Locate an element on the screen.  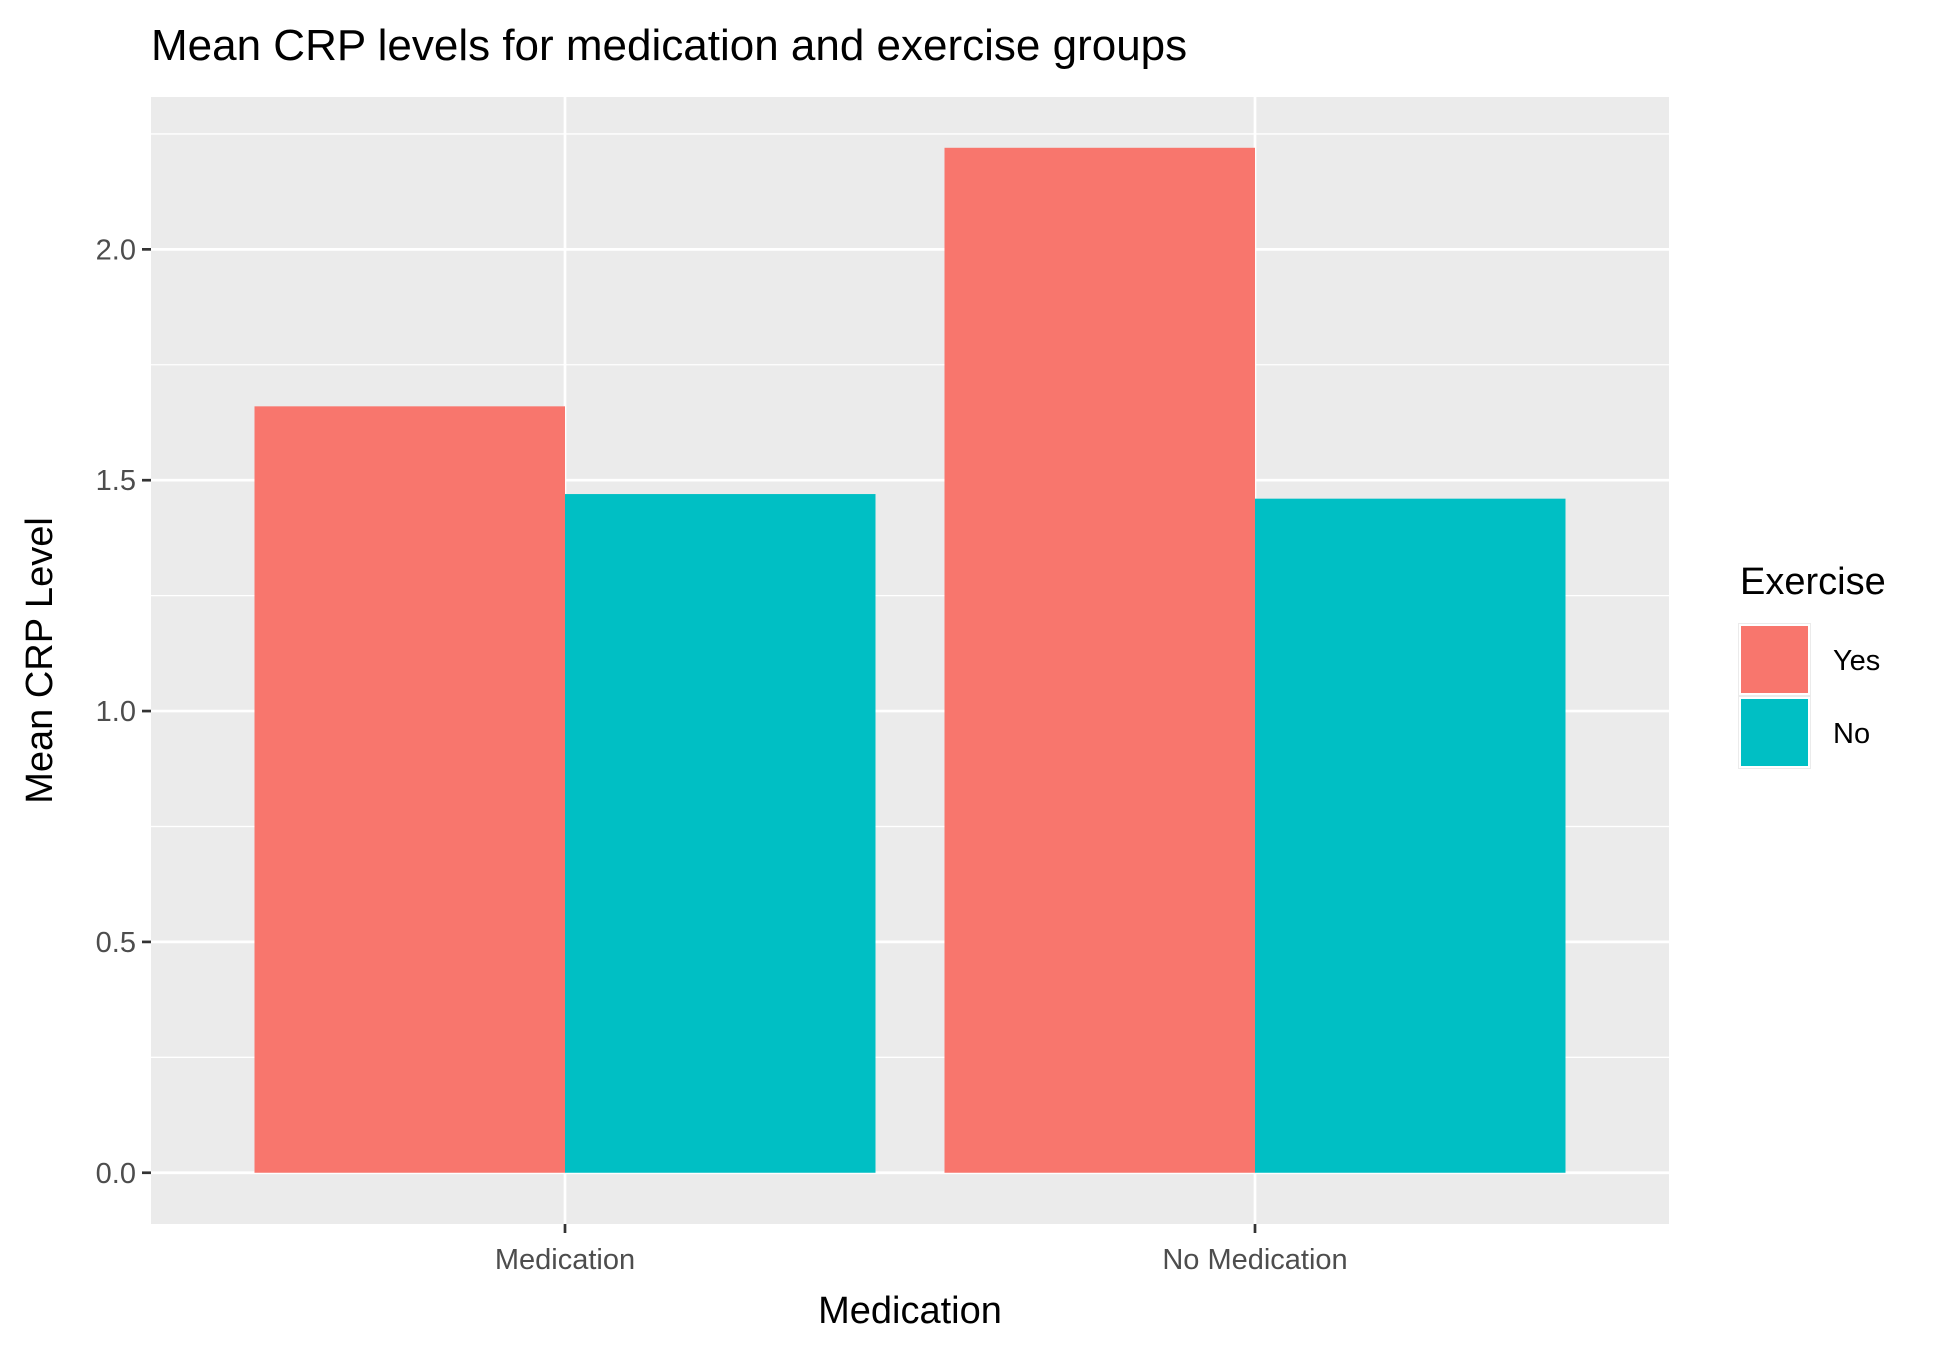
y-axis: 0.0 0.5 1.0 1.5 2.0 is located at coordinates (123, 712).